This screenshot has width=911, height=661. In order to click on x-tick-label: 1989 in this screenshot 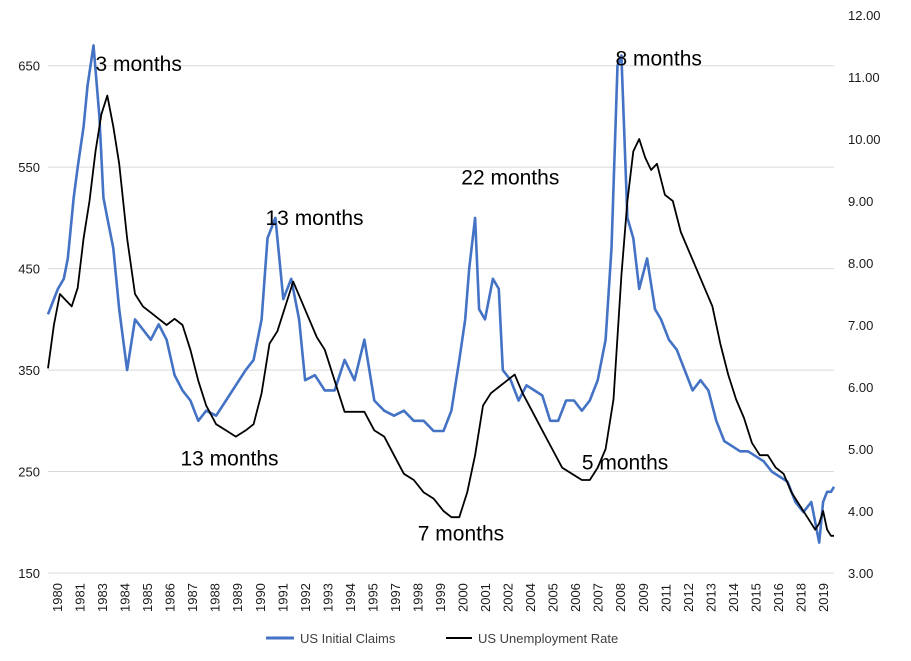, I will do `click(237, 597)`.